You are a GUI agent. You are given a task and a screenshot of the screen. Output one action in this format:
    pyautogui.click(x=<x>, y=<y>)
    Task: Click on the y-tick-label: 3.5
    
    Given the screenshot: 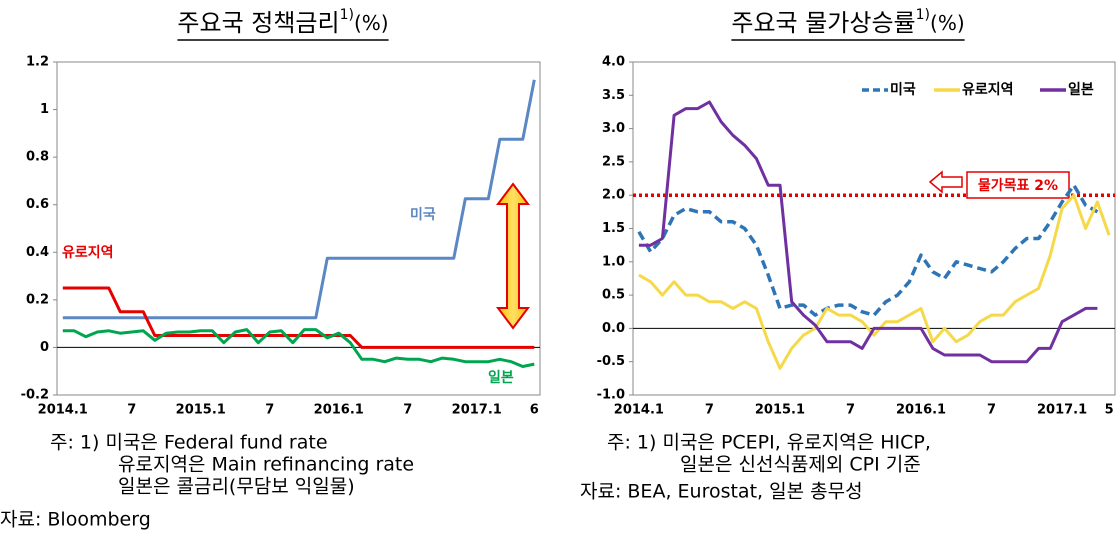 What is the action you would take?
    pyautogui.click(x=613, y=95)
    